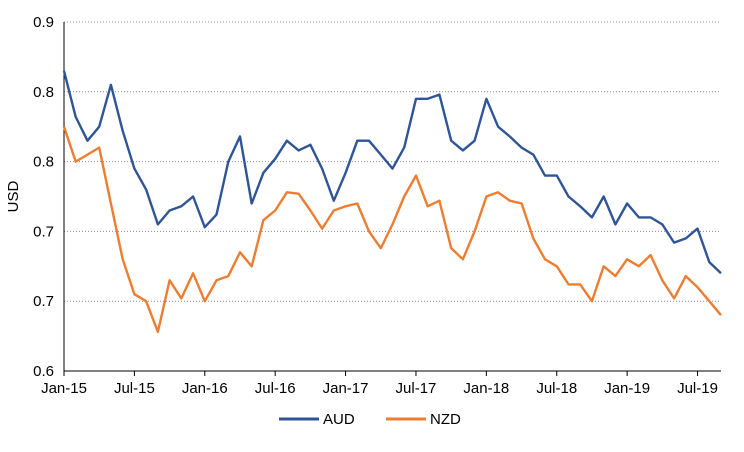  What do you see at coordinates (627, 388) in the screenshot?
I see `x-tick-label: Jan-19` at bounding box center [627, 388].